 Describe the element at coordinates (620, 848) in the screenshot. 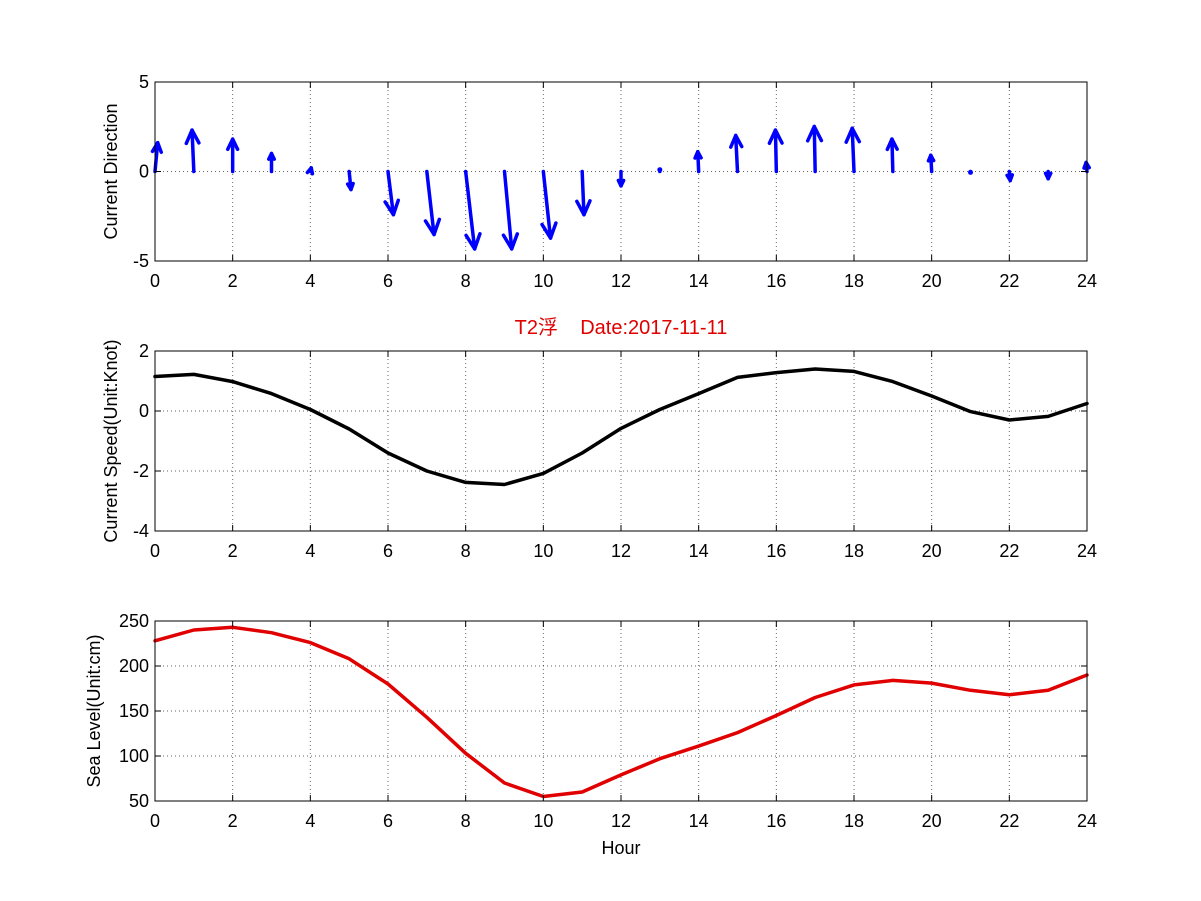

I see `x-axis-label: Hour` at that location.